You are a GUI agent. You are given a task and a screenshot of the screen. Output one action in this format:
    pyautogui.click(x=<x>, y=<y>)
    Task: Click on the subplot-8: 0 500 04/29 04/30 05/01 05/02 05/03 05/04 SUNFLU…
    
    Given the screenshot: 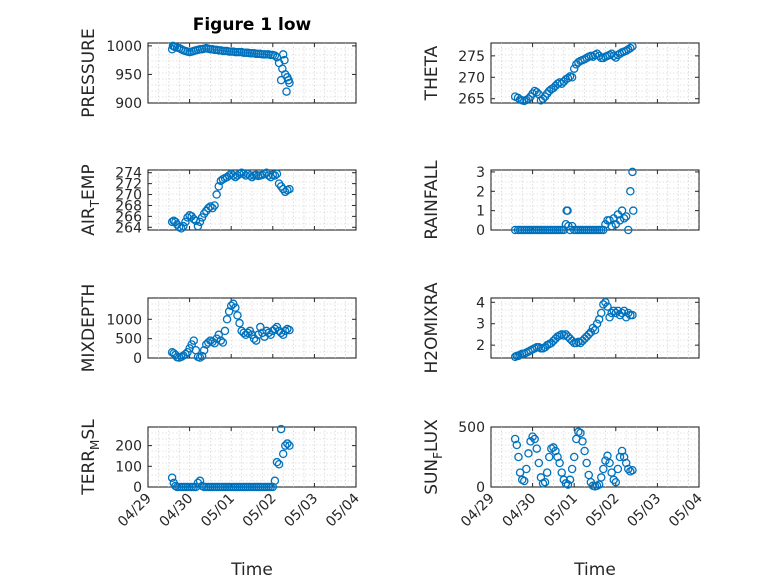 What is the action you would take?
    pyautogui.click(x=564, y=475)
    